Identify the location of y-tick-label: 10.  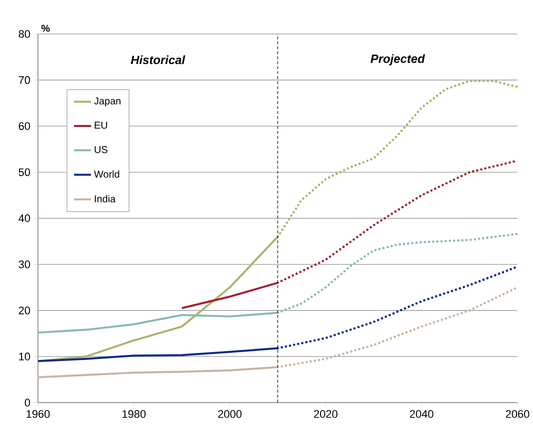
(24, 356).